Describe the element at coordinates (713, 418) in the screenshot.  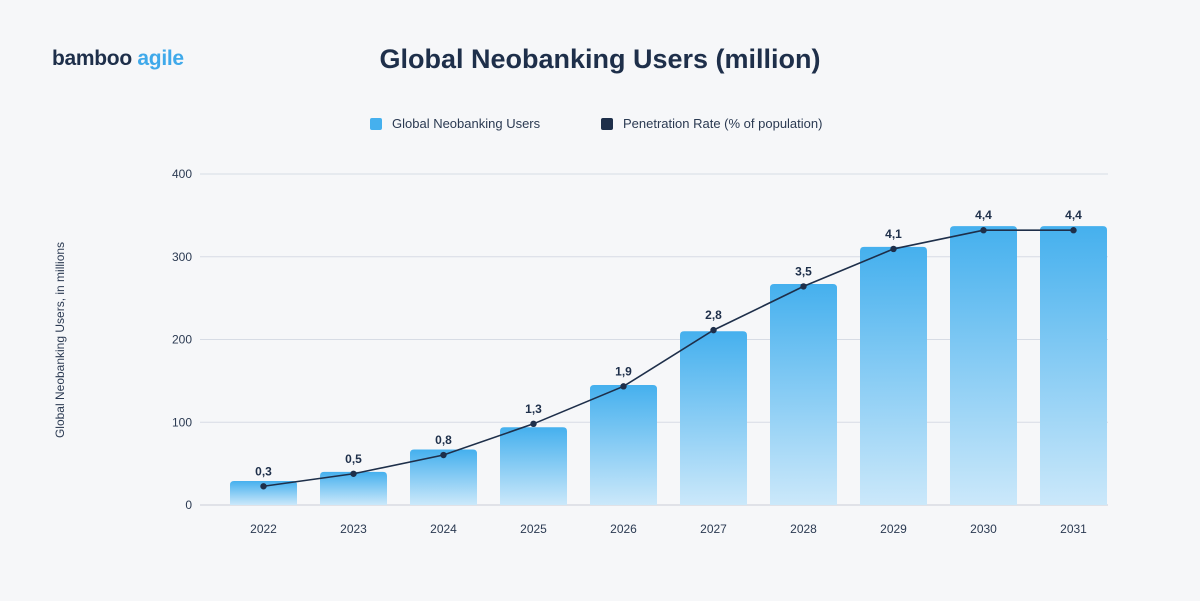
I see `bar-2027` at that location.